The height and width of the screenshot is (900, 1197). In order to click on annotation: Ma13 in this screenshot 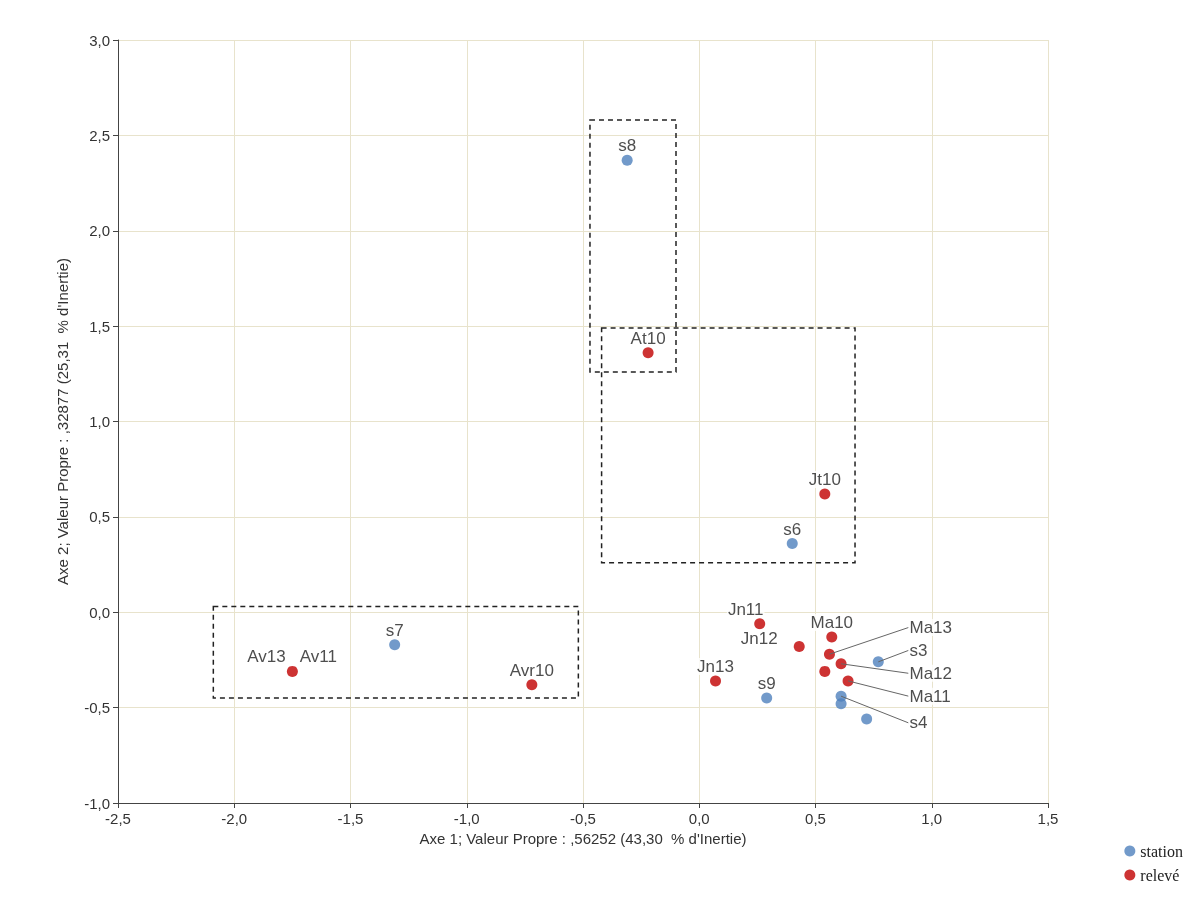, I will do `click(931, 628)`.